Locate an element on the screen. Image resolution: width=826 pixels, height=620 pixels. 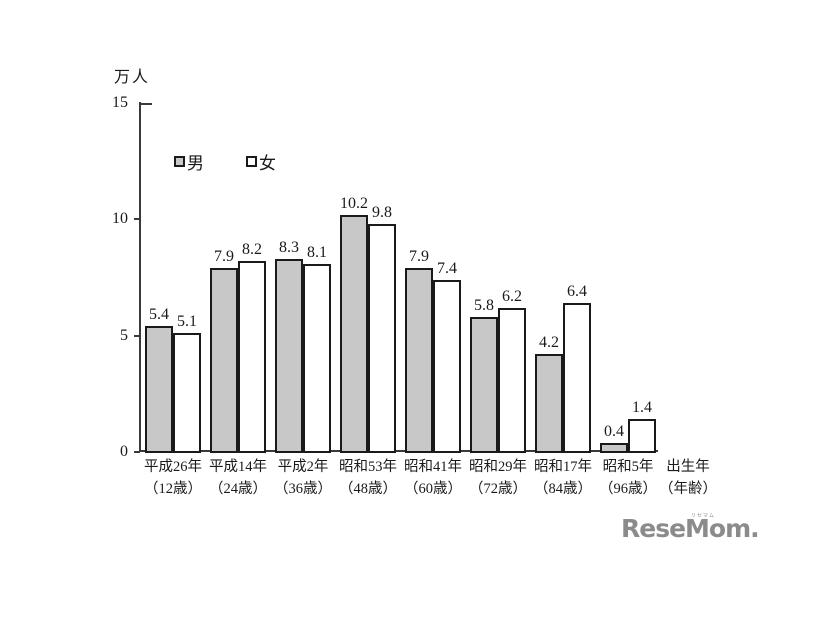
category-label: 昭和53年 （48歳） is located at coordinates (368, 478).